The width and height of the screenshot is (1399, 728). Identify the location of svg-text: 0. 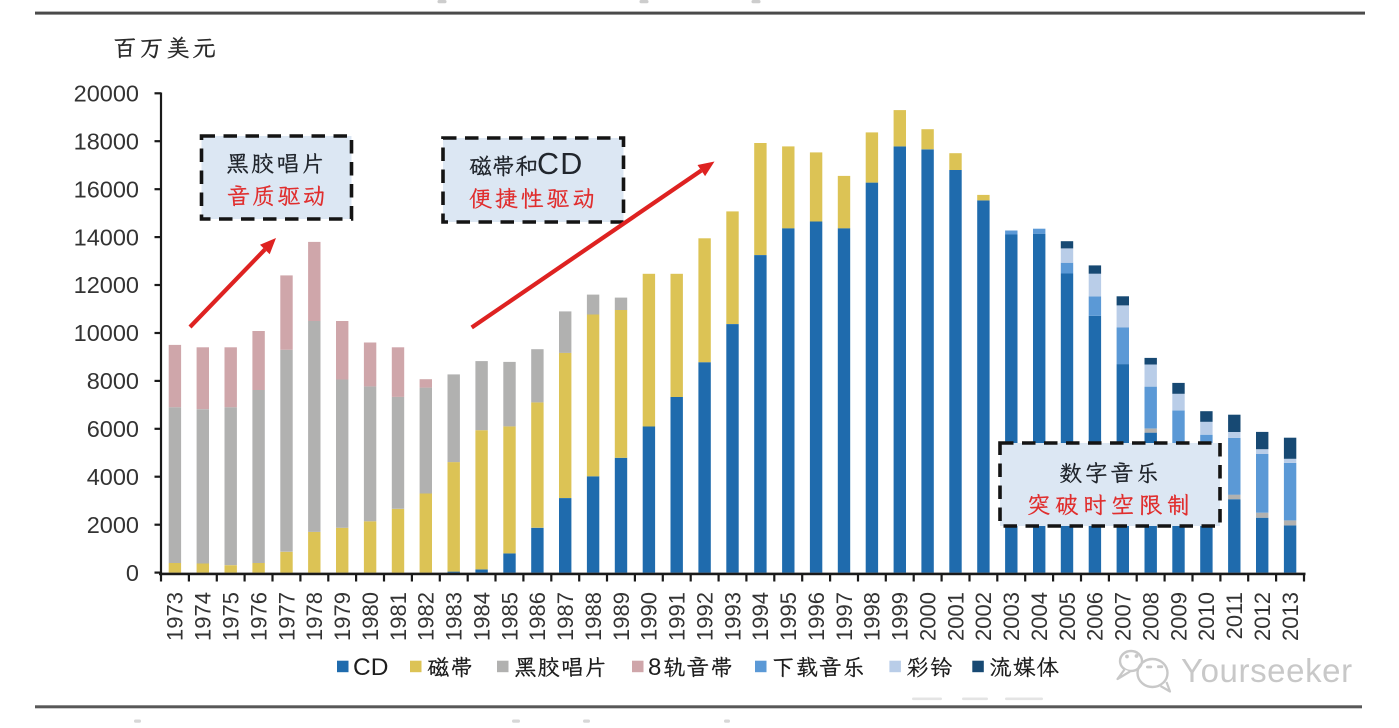
(132, 573).